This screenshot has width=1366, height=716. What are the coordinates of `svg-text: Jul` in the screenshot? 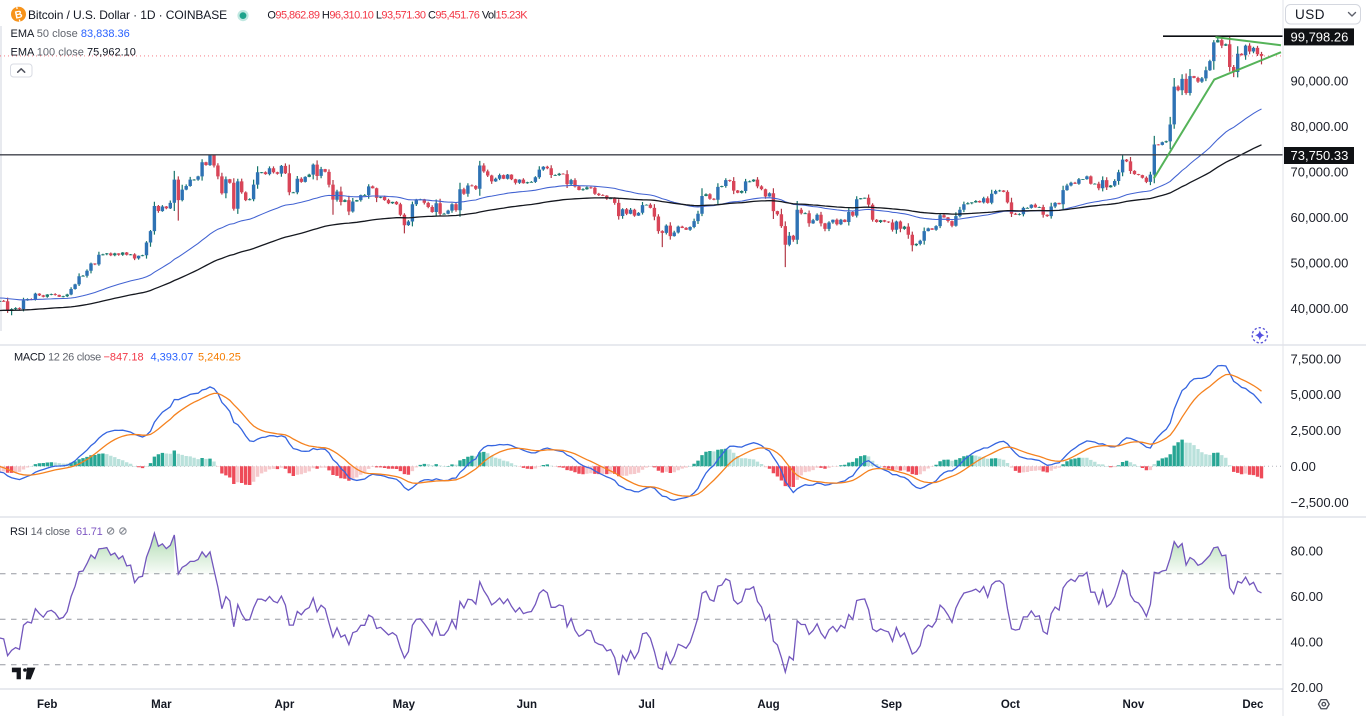 It's located at (646, 705).